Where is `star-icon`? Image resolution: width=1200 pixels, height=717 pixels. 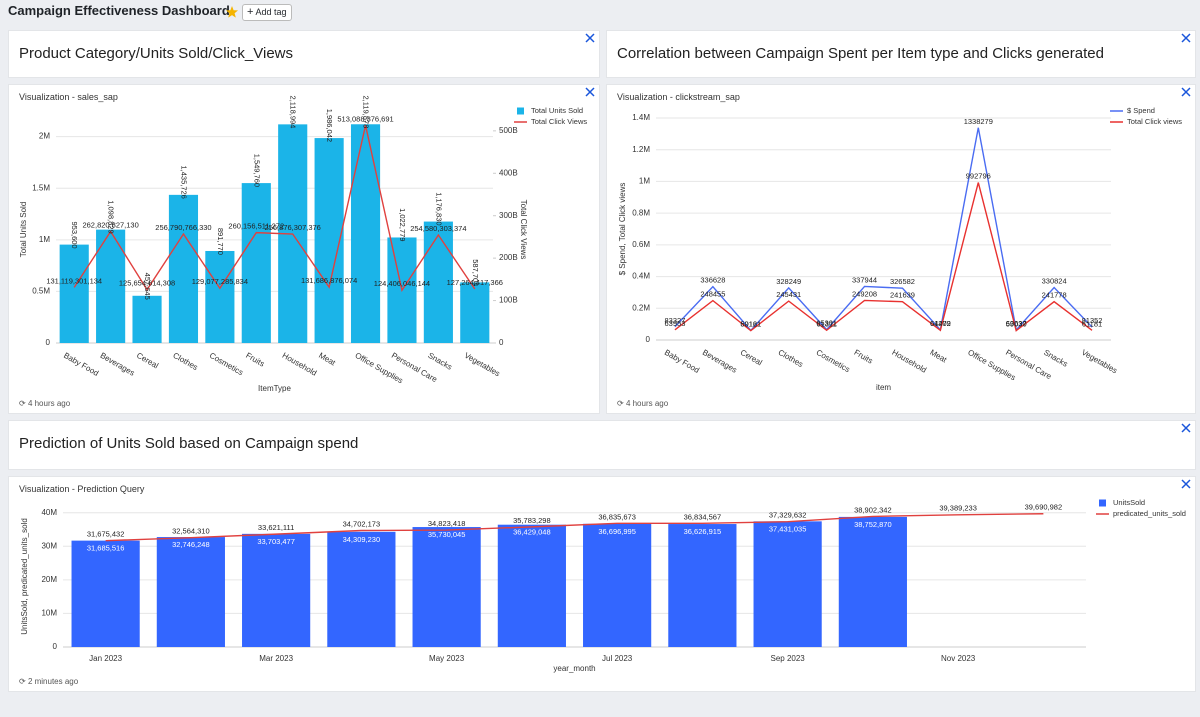 star-icon is located at coordinates (232, 12).